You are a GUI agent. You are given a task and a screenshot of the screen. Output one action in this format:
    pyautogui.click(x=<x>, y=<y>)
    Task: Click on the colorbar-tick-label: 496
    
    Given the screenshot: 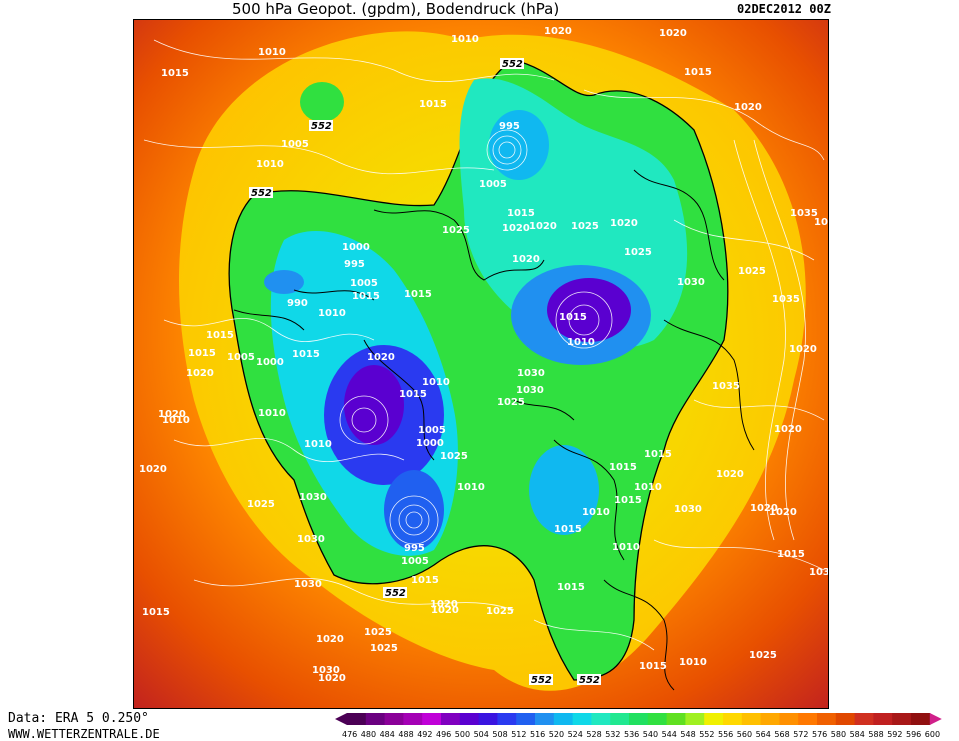 What is the action you would take?
    pyautogui.click(x=443, y=734)
    